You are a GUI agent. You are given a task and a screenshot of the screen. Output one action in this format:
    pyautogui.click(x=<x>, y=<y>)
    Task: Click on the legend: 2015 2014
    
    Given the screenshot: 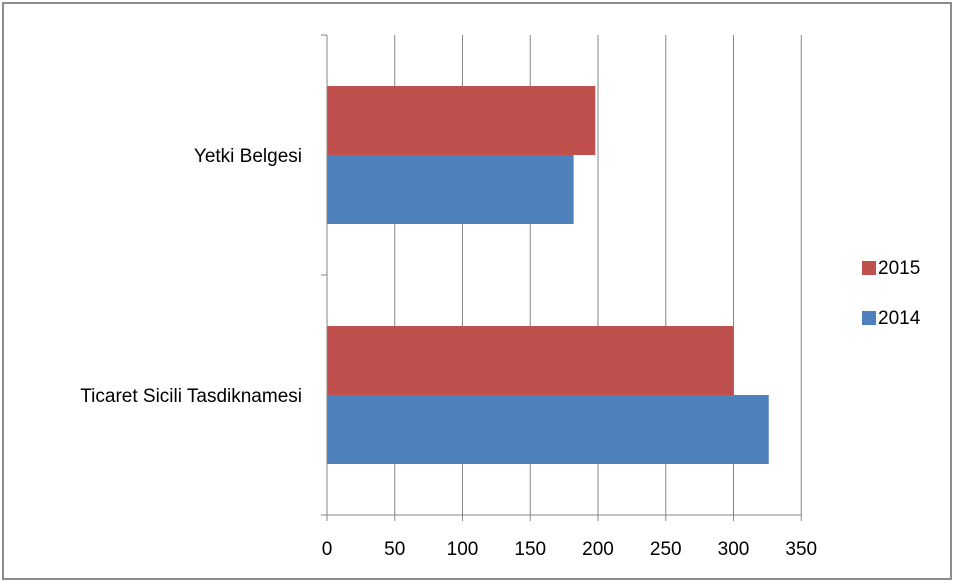 What is the action you would take?
    pyautogui.click(x=891, y=293)
    